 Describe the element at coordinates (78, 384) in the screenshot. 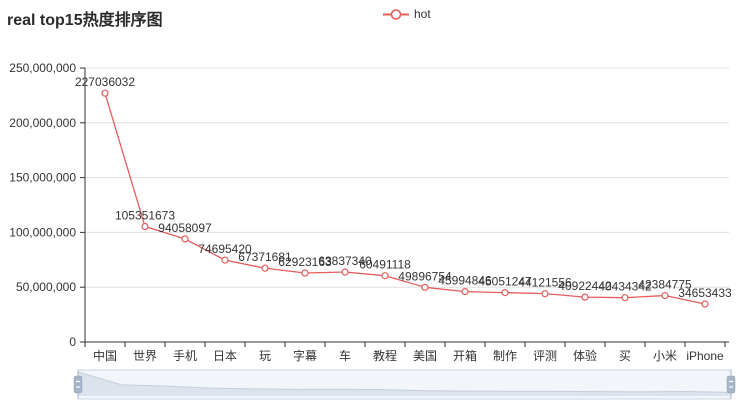

I see `datazoom-left-handle` at that location.